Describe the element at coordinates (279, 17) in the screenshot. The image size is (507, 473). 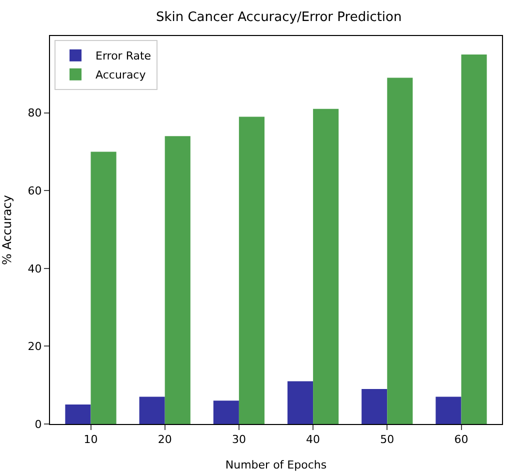
I see `chart-title: Skin Cancer Accuracy/Error Prediction` at that location.